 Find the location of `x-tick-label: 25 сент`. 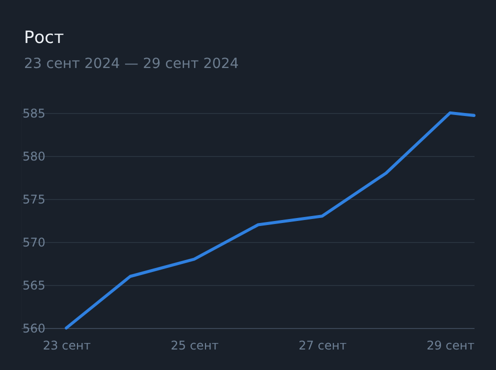

x-tick-label: 25 сент is located at coordinates (194, 345).